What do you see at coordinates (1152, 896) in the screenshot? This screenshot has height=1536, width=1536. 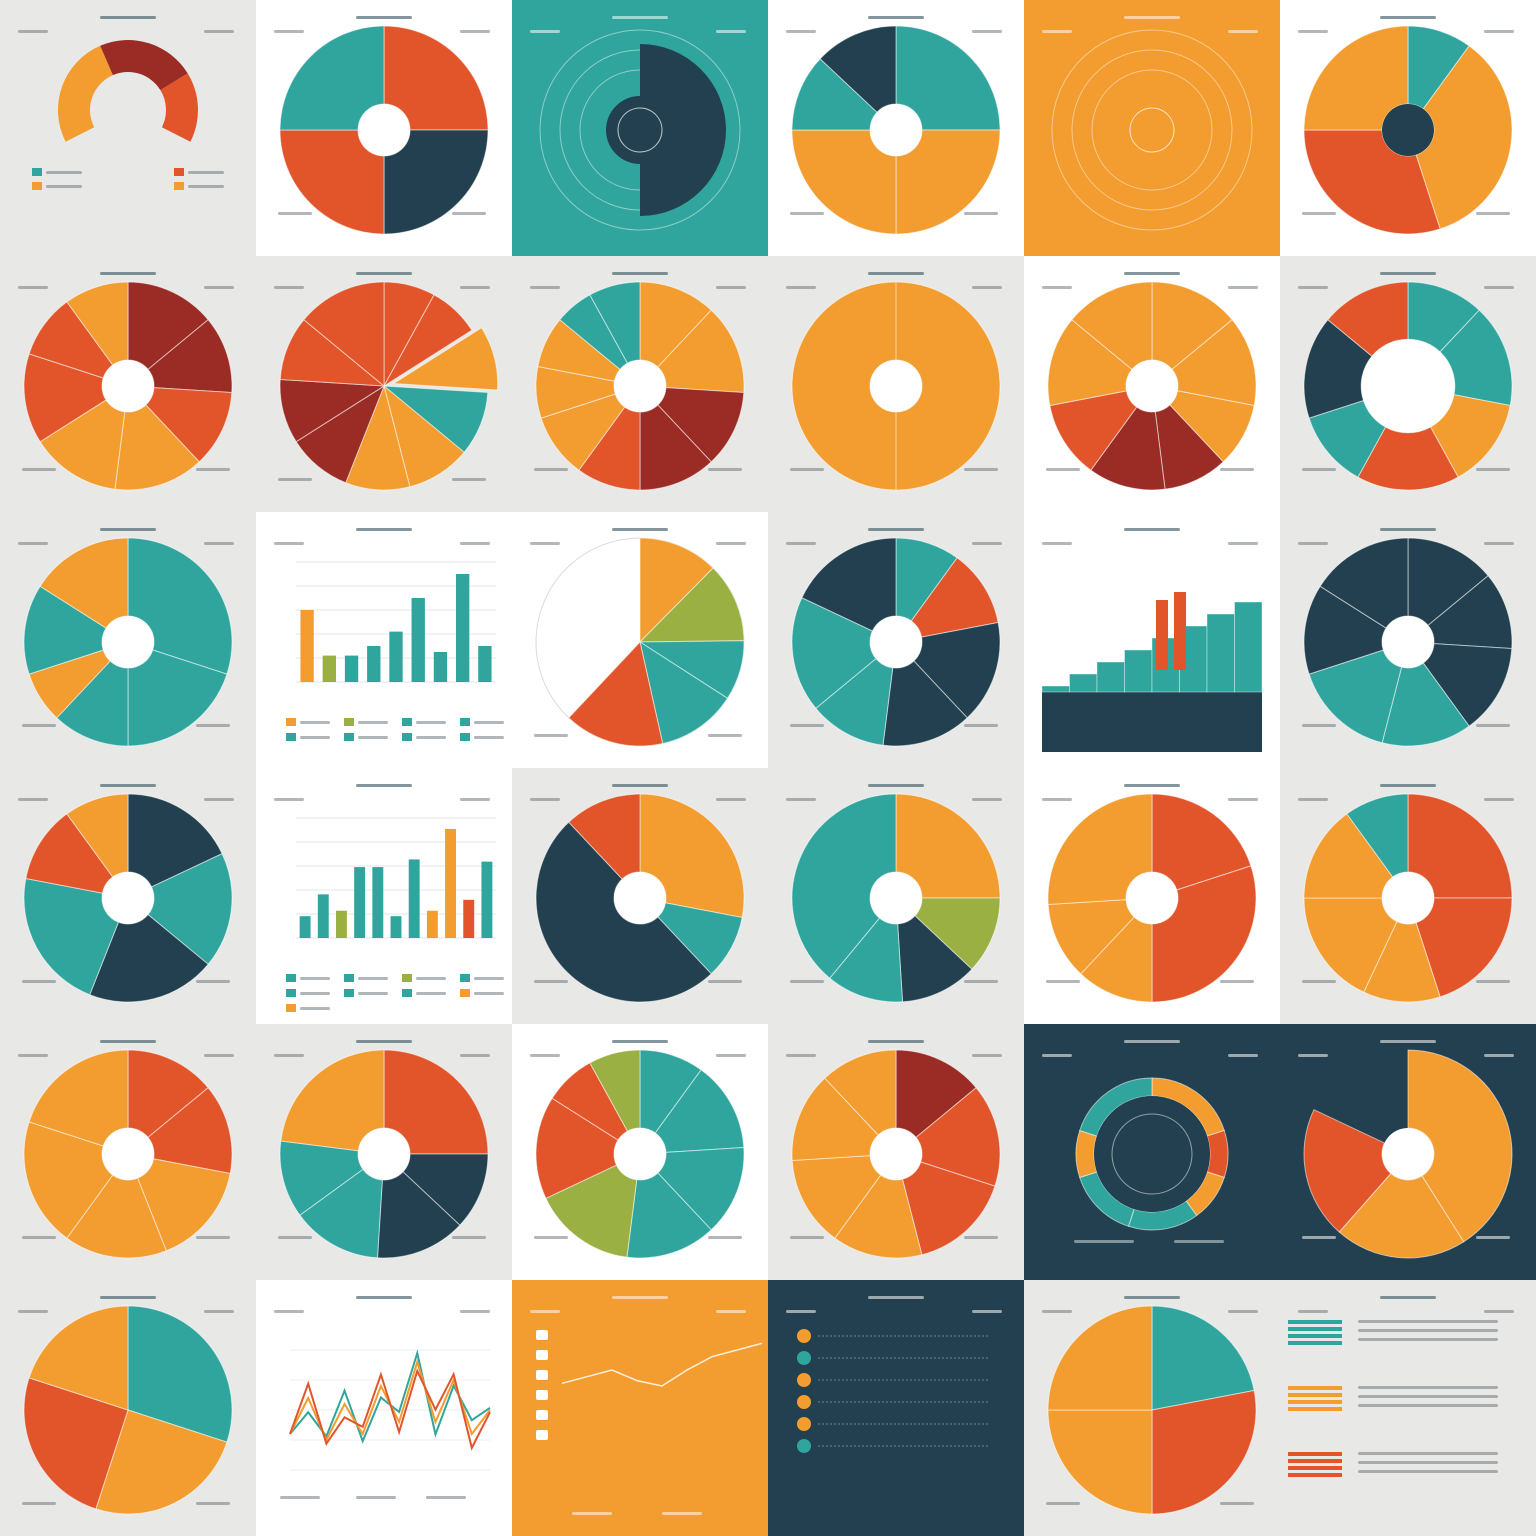 I see `chart-tile-r4c5` at bounding box center [1152, 896].